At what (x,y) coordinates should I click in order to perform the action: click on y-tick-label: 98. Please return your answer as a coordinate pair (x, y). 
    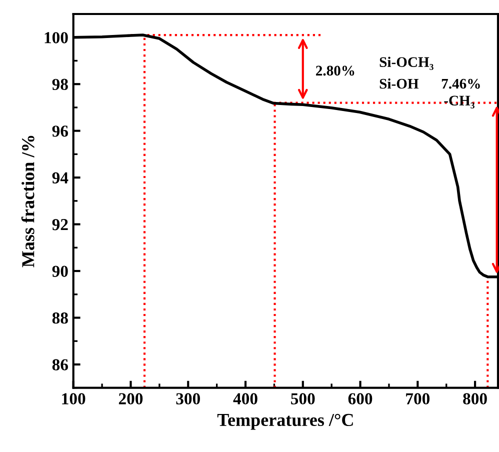
    Looking at the image, I should click on (60, 84).